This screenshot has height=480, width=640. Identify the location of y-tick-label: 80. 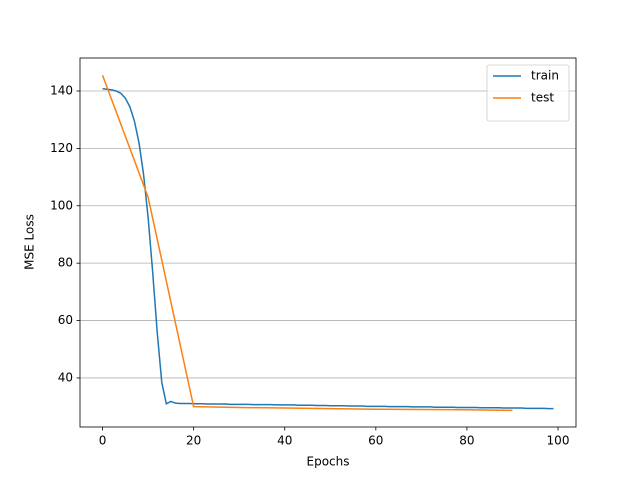
(65, 263).